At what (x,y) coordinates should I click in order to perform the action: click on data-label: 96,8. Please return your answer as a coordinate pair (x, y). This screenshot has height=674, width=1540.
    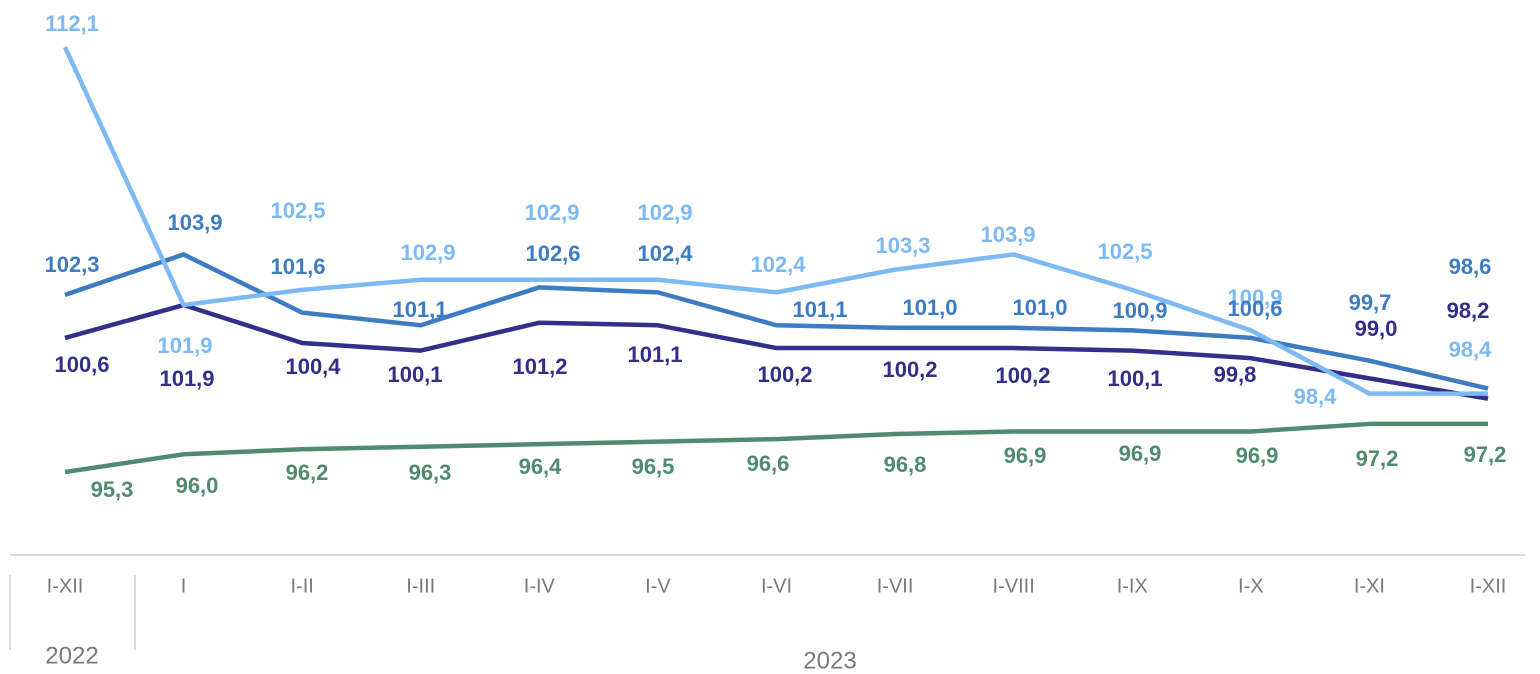
    Looking at the image, I should click on (905, 464).